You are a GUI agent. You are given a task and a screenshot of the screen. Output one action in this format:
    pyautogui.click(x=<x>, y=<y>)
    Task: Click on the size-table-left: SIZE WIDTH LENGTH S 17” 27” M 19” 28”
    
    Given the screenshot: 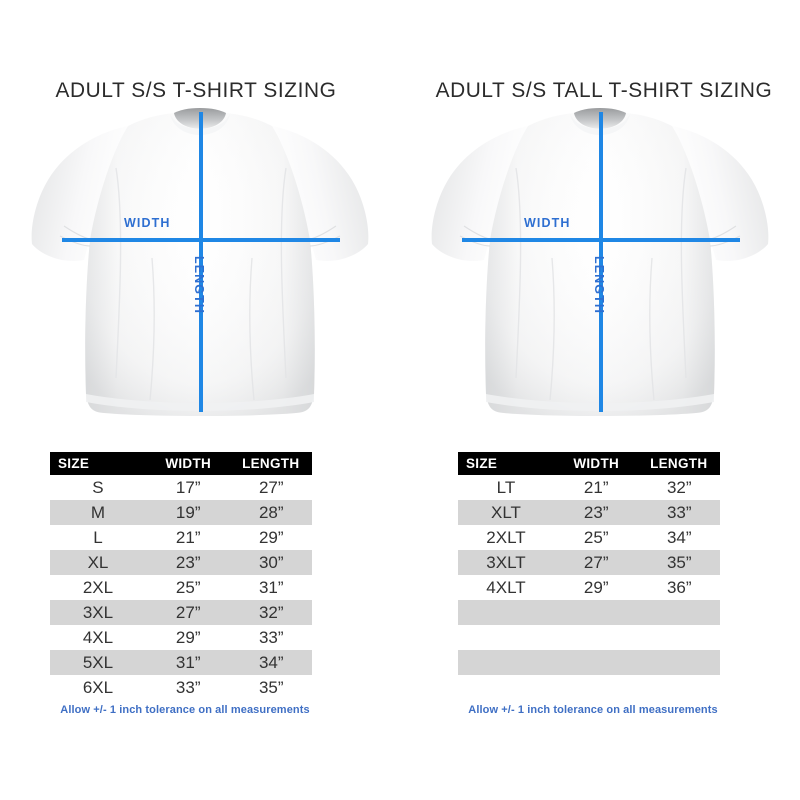 What is the action you would take?
    pyautogui.click(x=181, y=576)
    